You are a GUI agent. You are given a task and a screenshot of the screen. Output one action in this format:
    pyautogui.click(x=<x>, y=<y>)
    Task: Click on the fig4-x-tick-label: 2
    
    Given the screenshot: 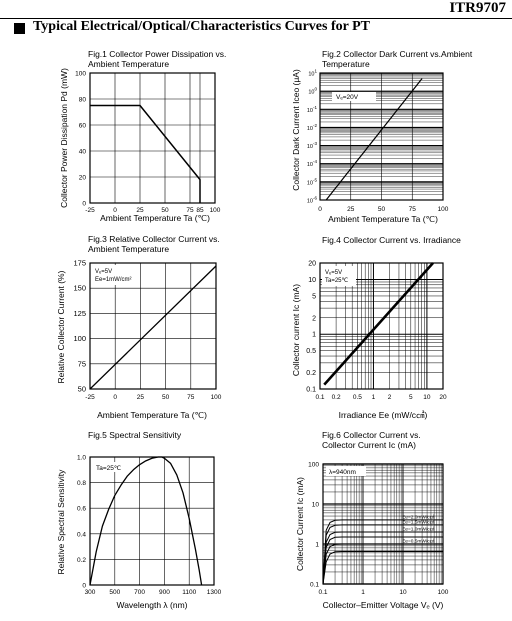 What is the action you would take?
    pyautogui.click(x=390, y=397)
    